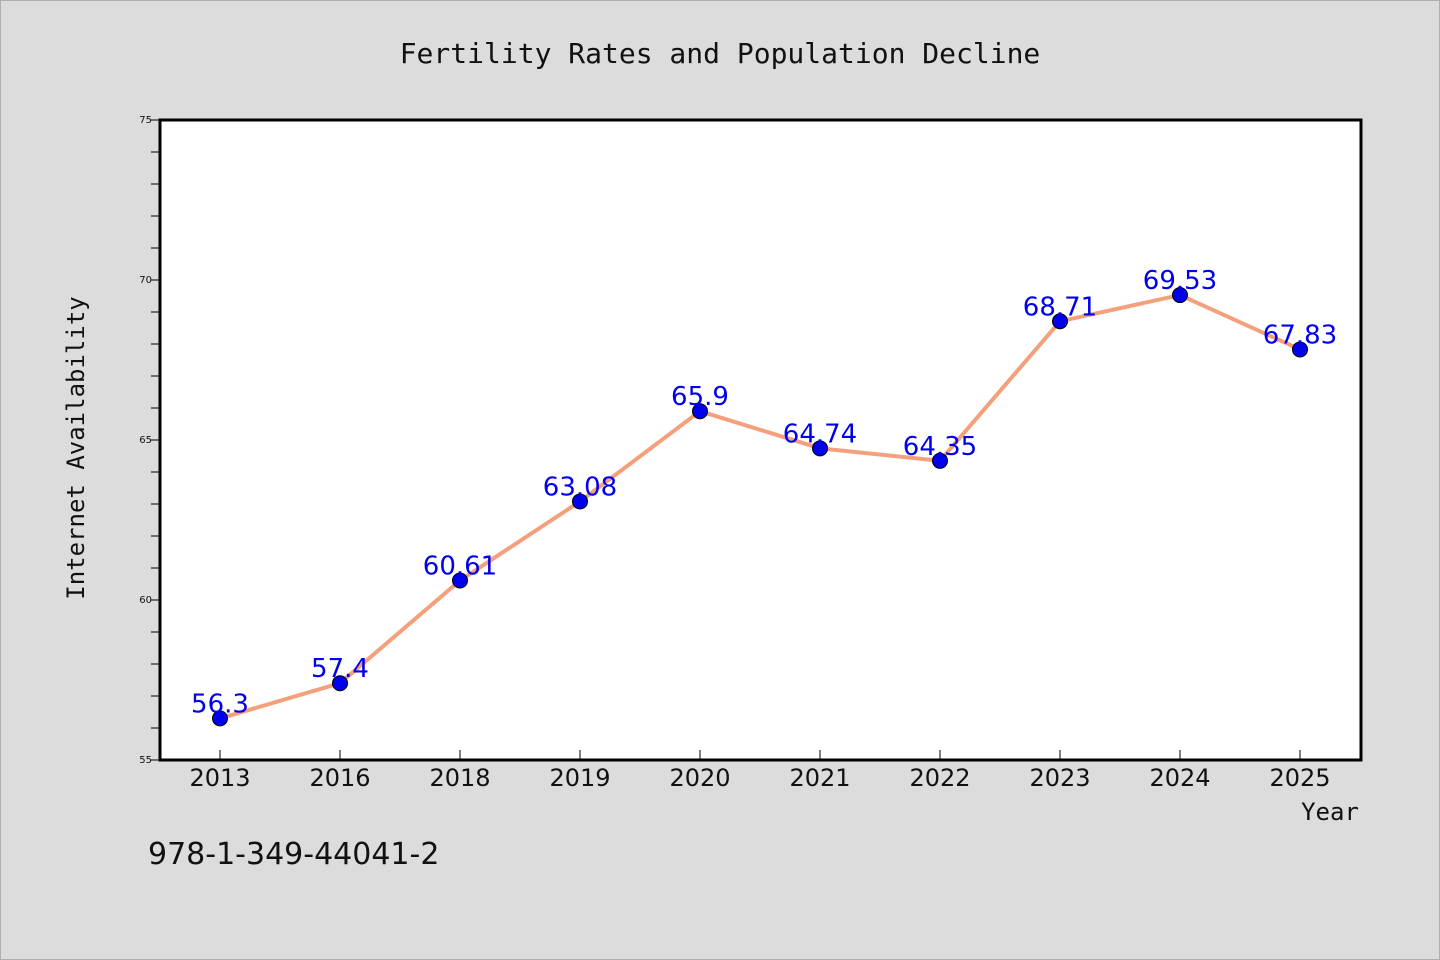 Image resolution: width=1440 pixels, height=960 pixels. I want to click on data-label: 64.35, so click(940, 447).